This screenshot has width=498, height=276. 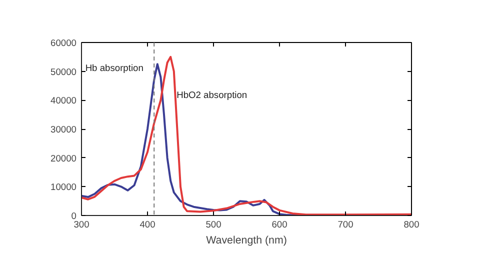 What do you see at coordinates (212, 95) in the screenshot?
I see `series-label: HbO2 absorption` at bounding box center [212, 95].